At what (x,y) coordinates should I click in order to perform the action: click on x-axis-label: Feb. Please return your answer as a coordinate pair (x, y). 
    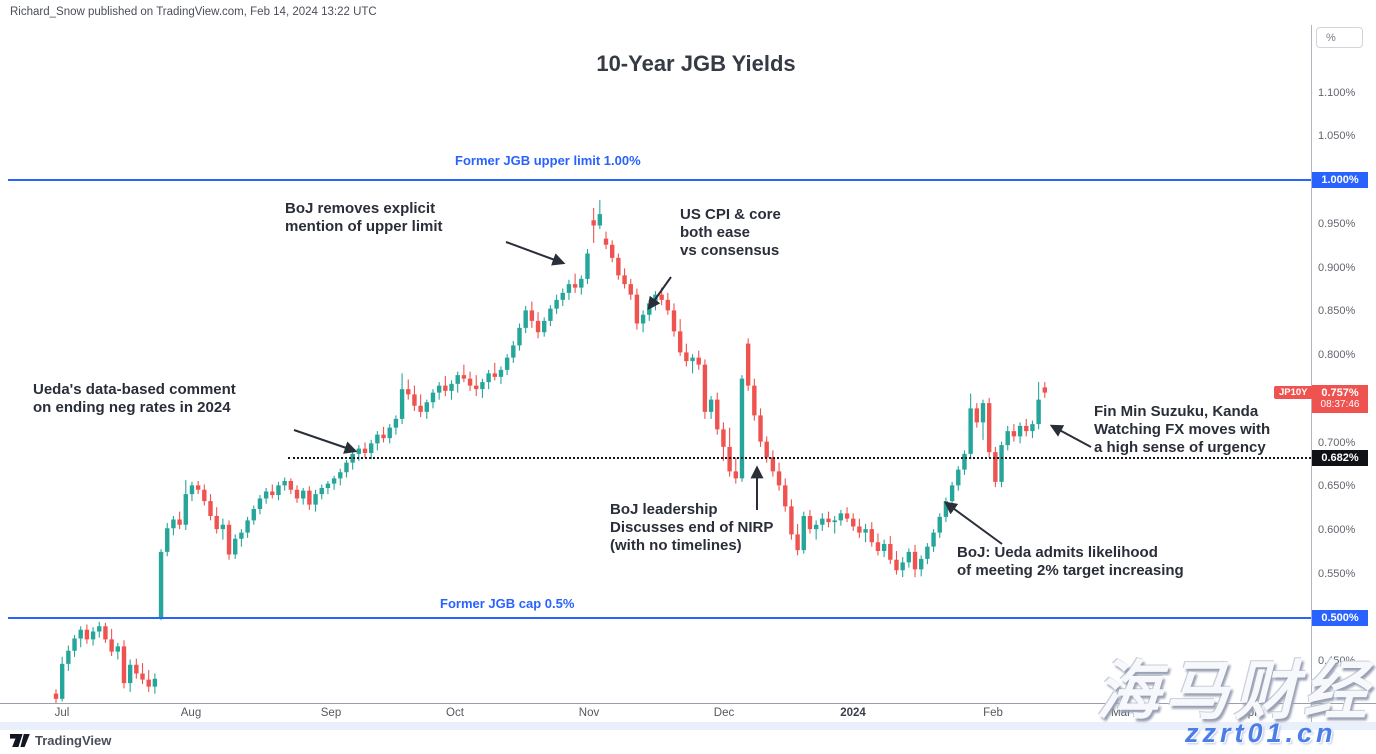
    Looking at the image, I should click on (993, 713).